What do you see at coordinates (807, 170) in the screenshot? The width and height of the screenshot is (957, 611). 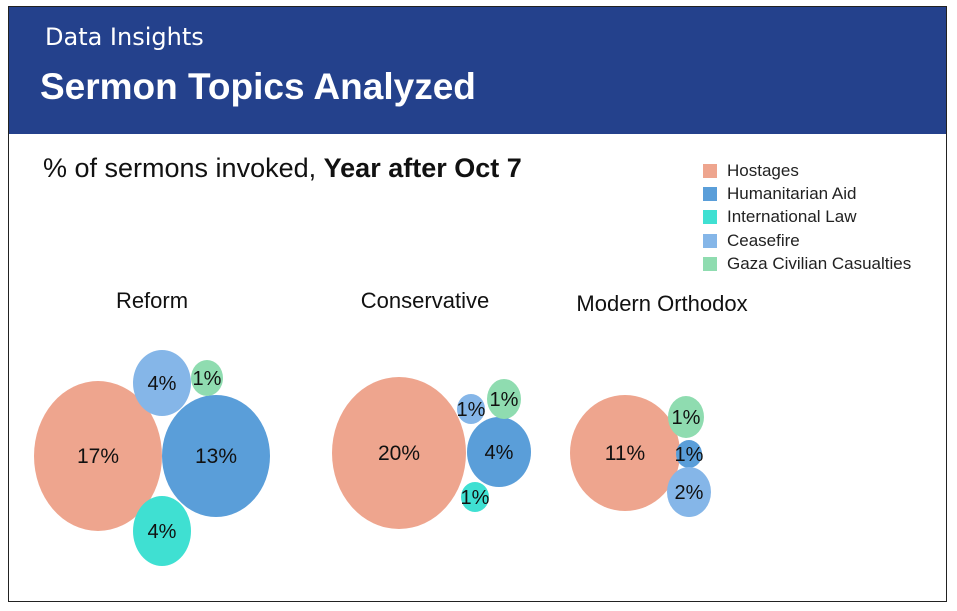 I see `legend-item: Hostages` at bounding box center [807, 170].